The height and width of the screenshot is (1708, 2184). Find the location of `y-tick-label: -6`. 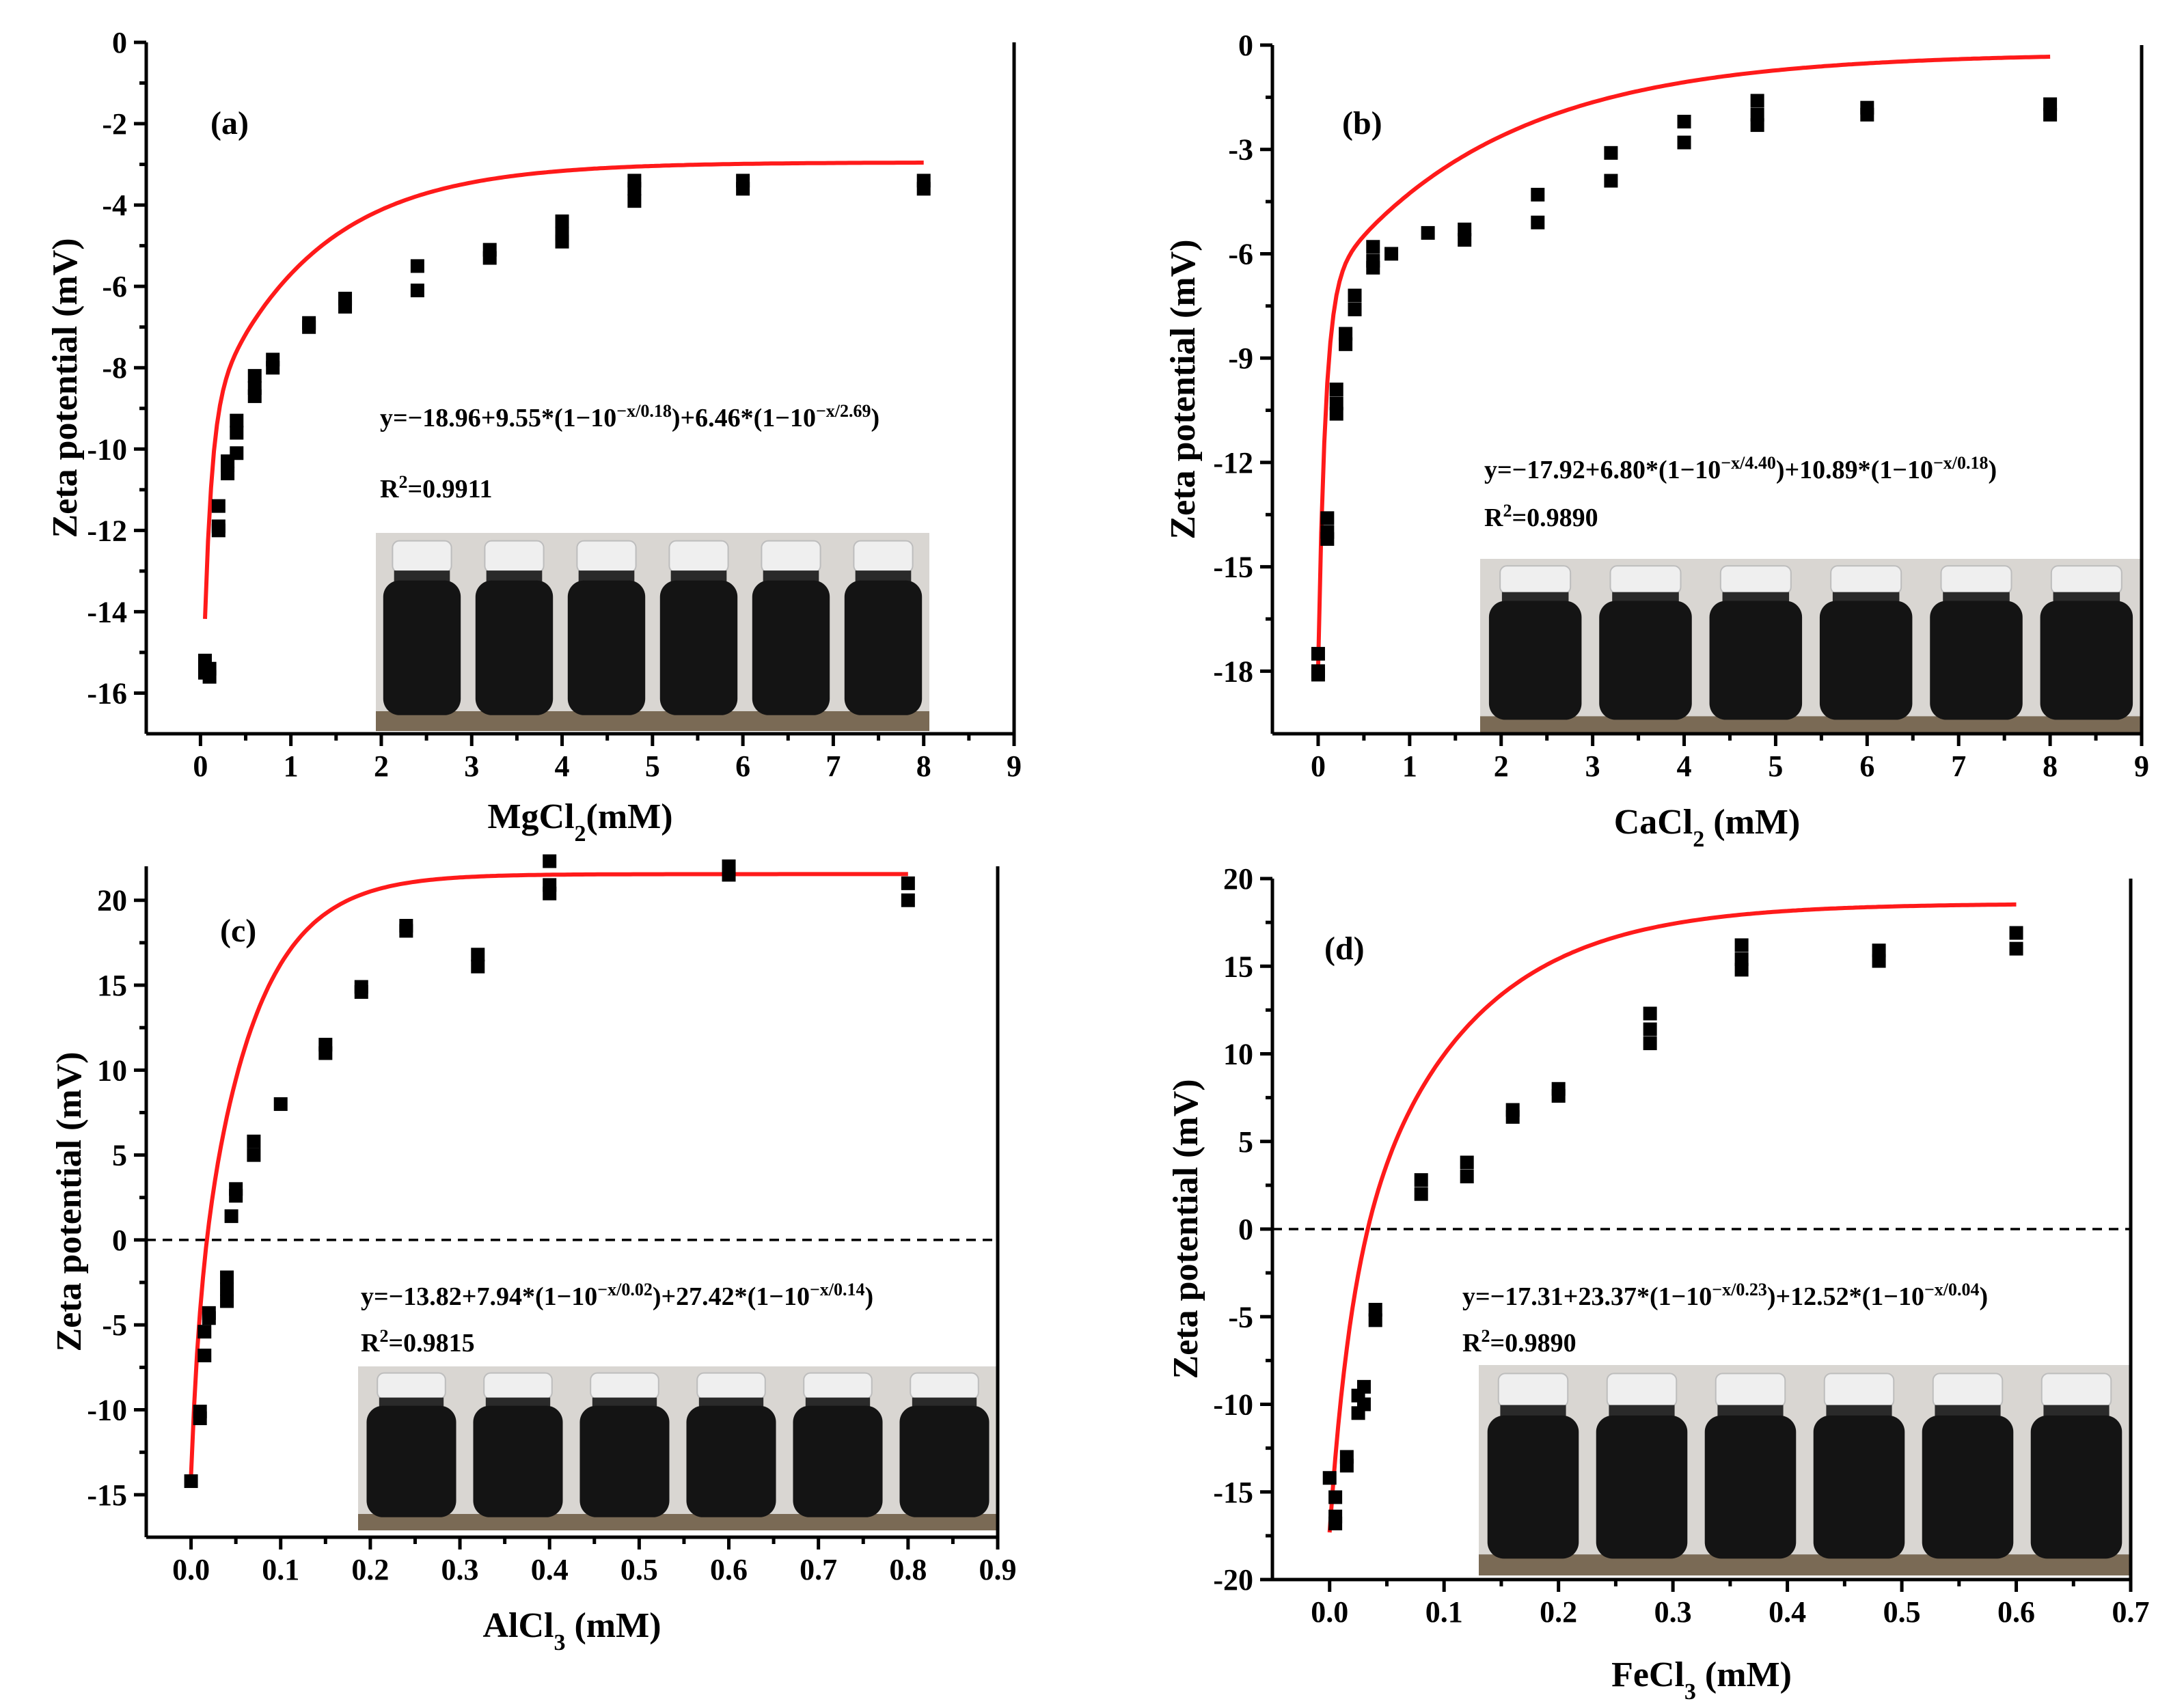

y-tick-label: -6 is located at coordinates (114, 287).